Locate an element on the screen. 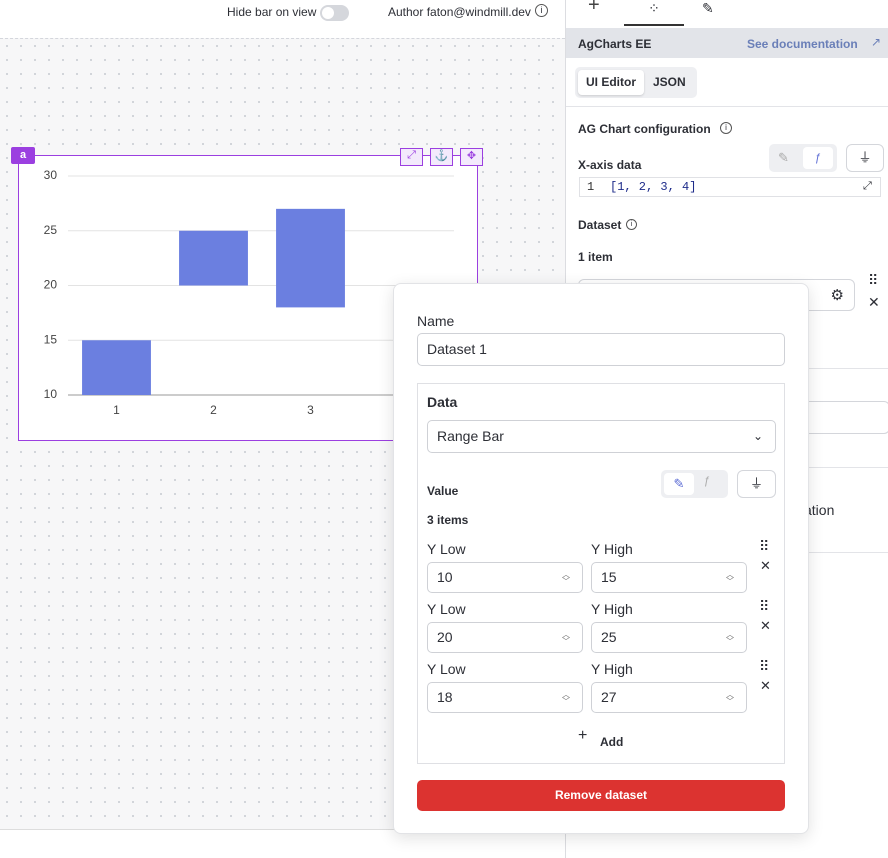 This screenshot has height=858, width=888. low-input: 10 ︿ ﹀ is located at coordinates (505, 577).